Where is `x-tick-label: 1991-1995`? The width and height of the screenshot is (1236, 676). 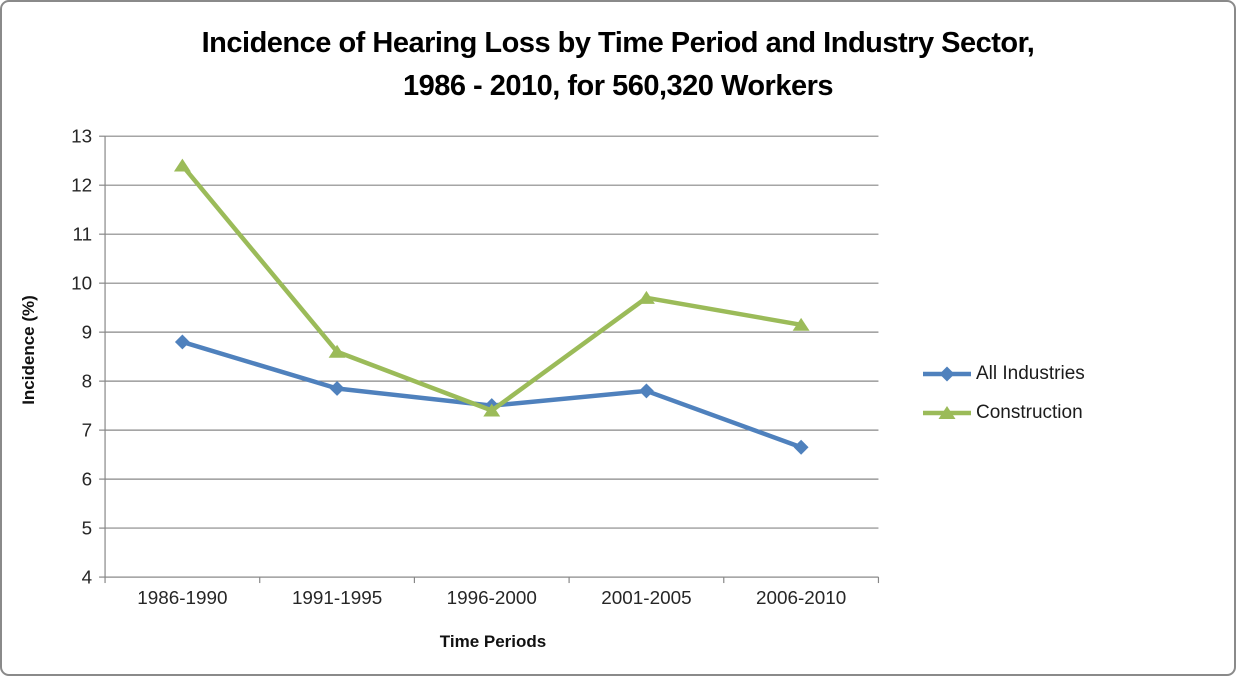
x-tick-label: 1991-1995 is located at coordinates (337, 598).